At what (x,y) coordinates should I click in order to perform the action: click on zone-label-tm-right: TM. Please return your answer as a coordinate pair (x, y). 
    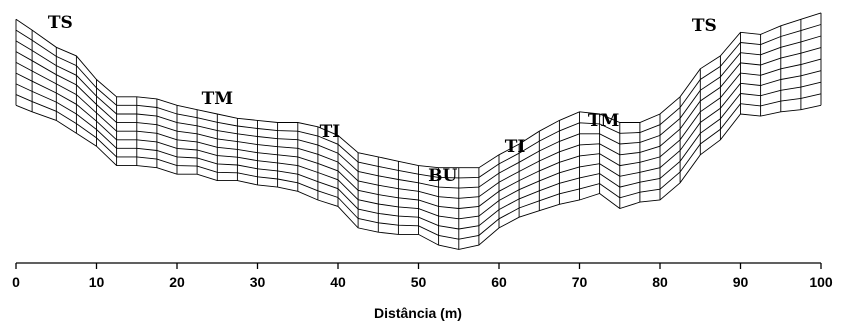
    Looking at the image, I should click on (604, 121).